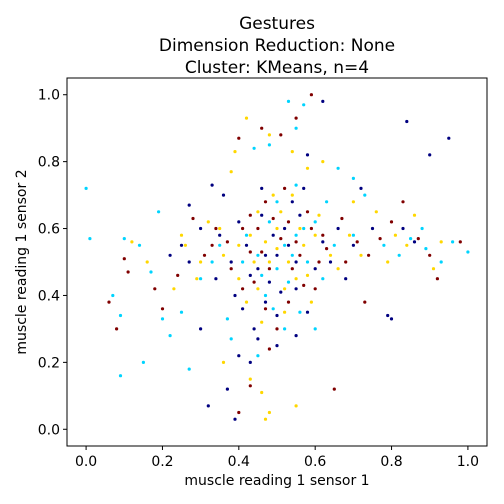 The image size is (504, 504). What do you see at coordinates (276, 481) in the screenshot?
I see `x-axis-label: muscle reading 1 sensor 1` at bounding box center [276, 481].